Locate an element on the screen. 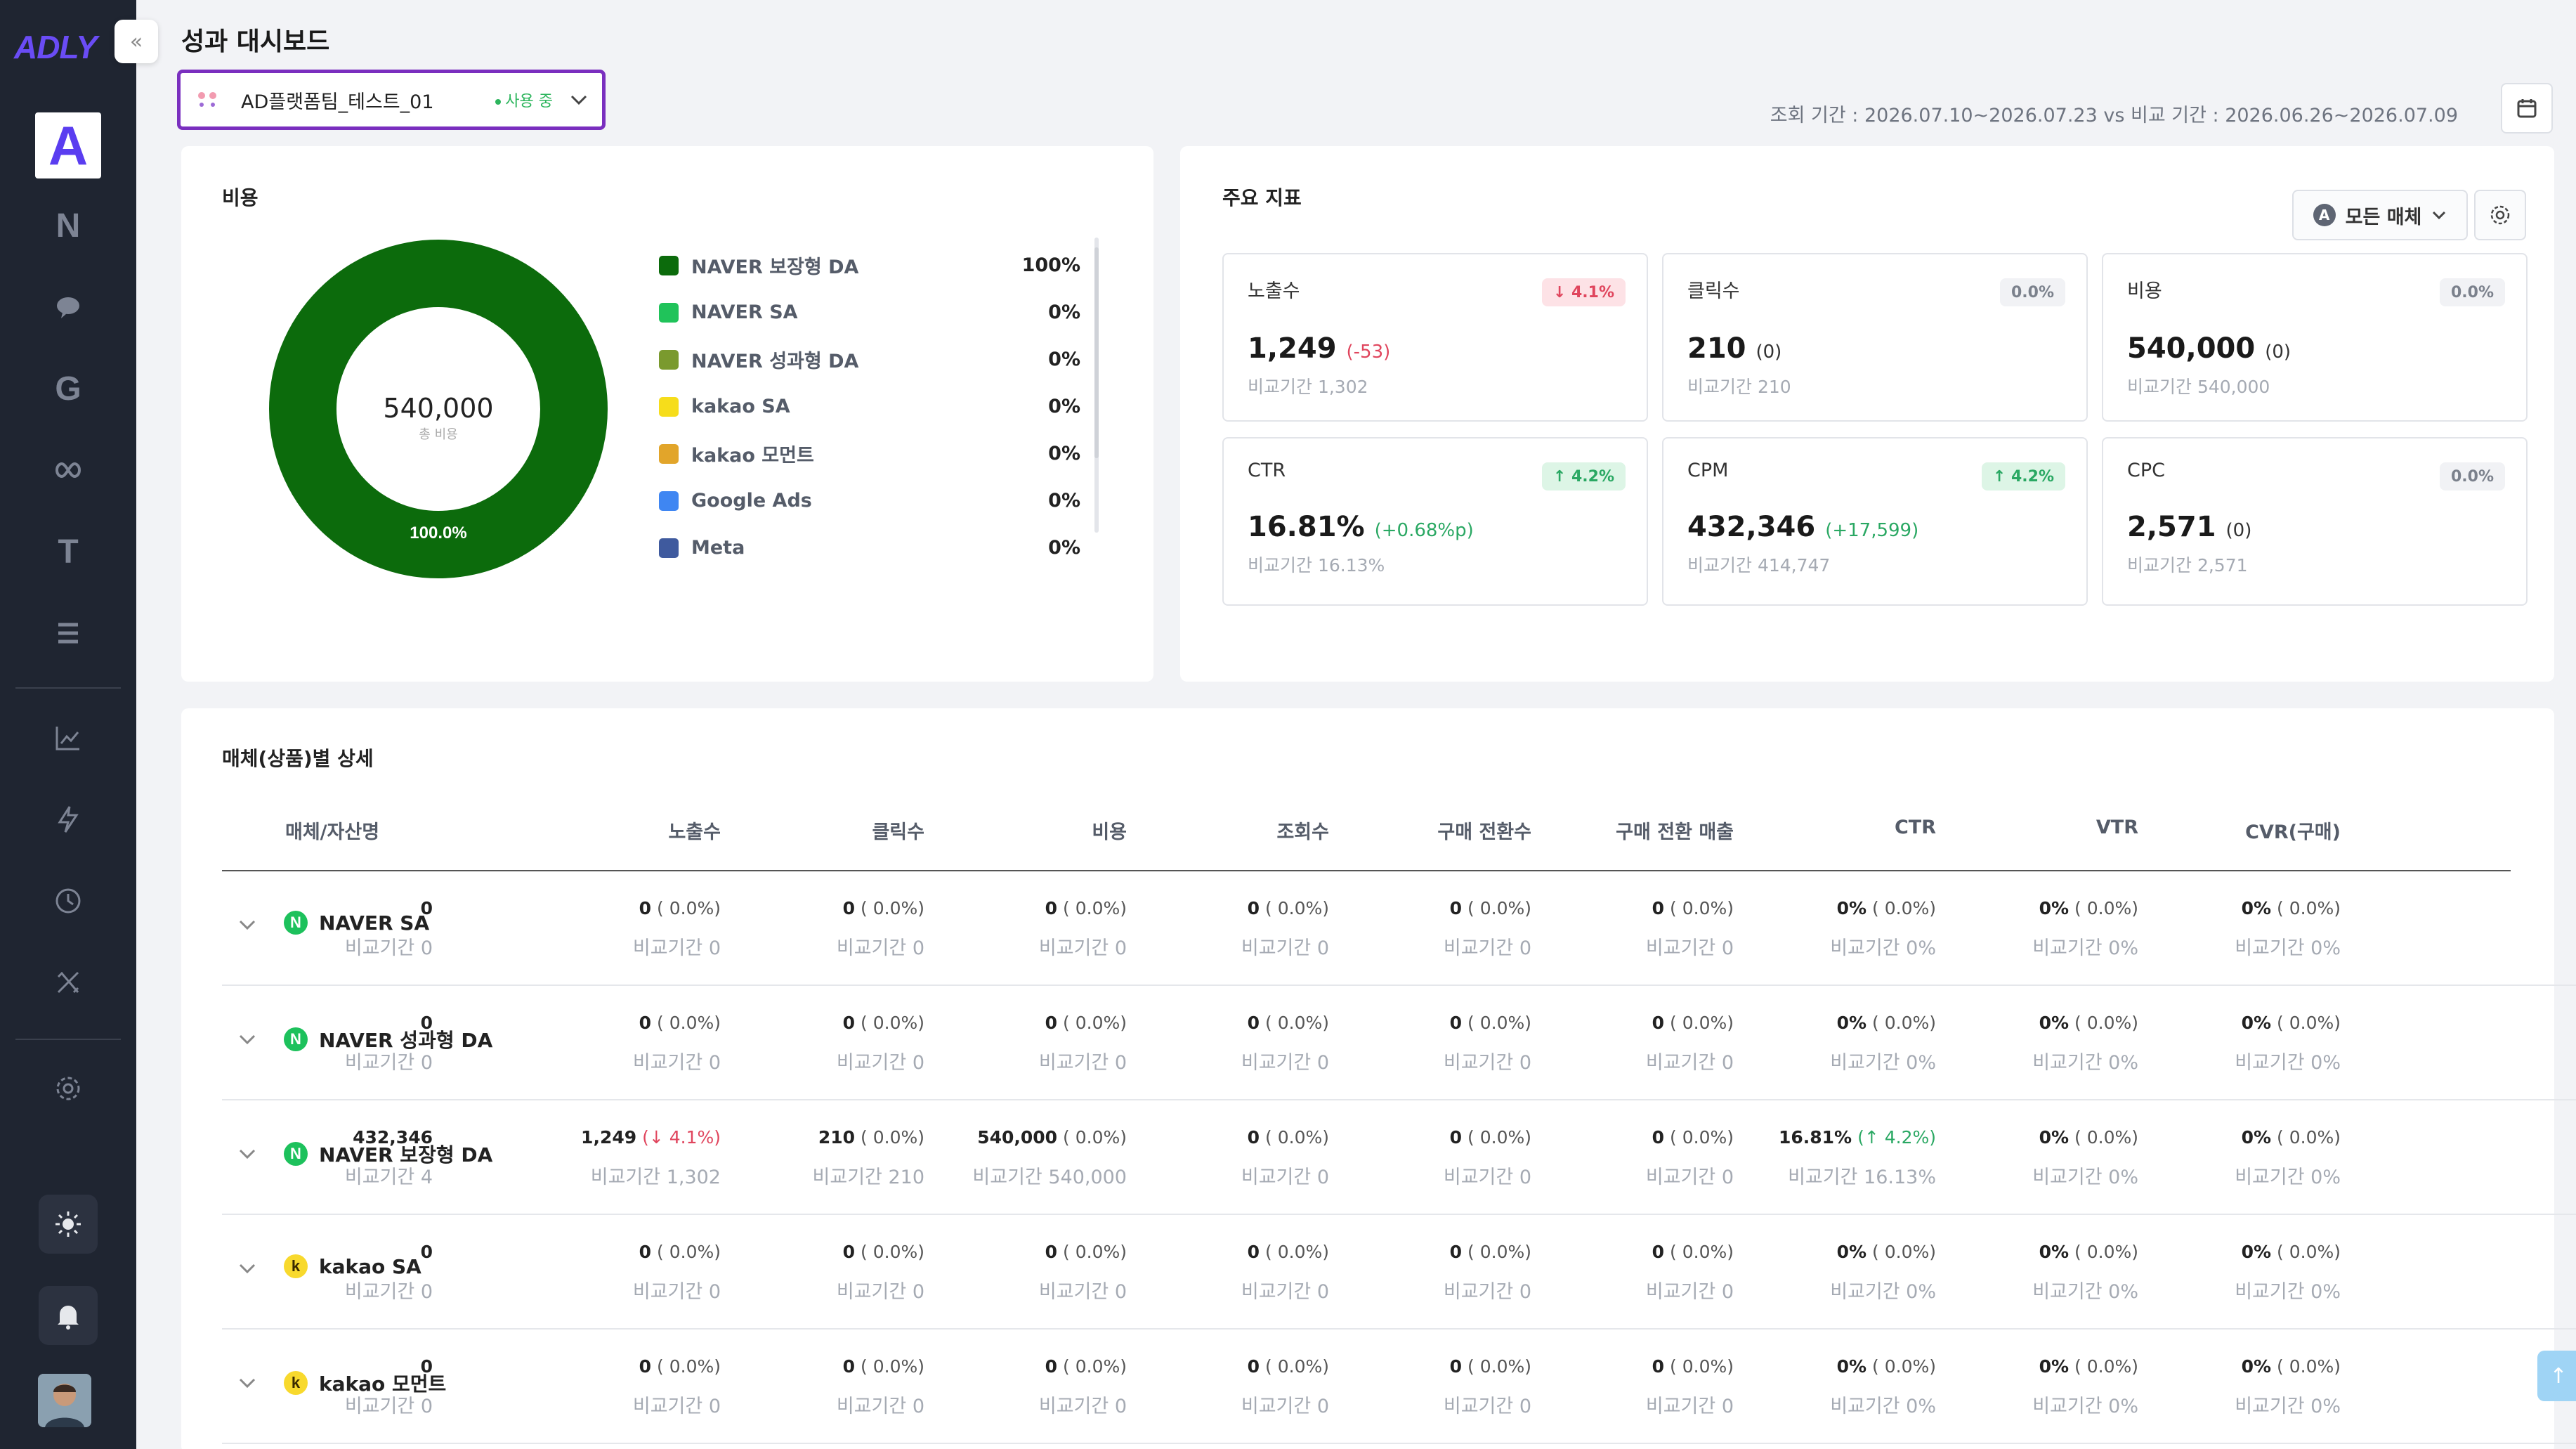 Image resolution: width=2576 pixels, height=1449 pixels. cost-title: 비용 is located at coordinates (241, 198).